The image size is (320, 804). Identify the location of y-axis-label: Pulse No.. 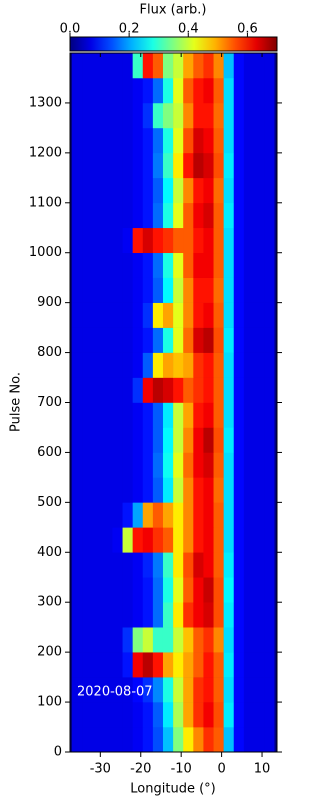
(16, 402).